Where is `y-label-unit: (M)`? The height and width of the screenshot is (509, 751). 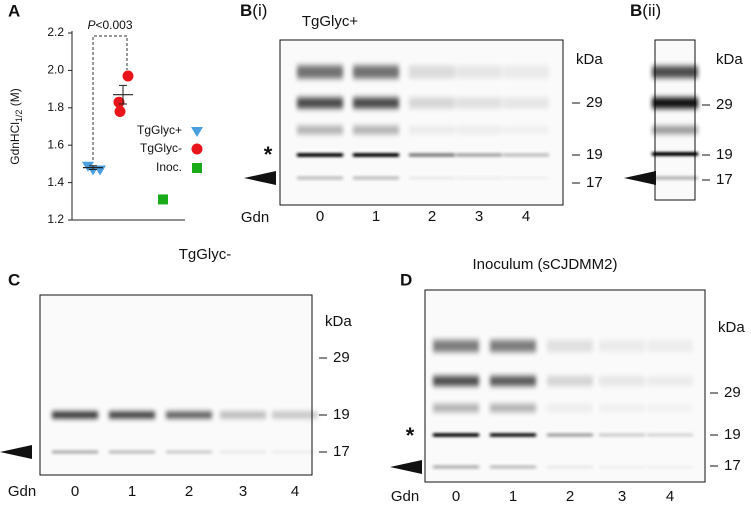
y-label-unit: (M) is located at coordinates (15, 98).